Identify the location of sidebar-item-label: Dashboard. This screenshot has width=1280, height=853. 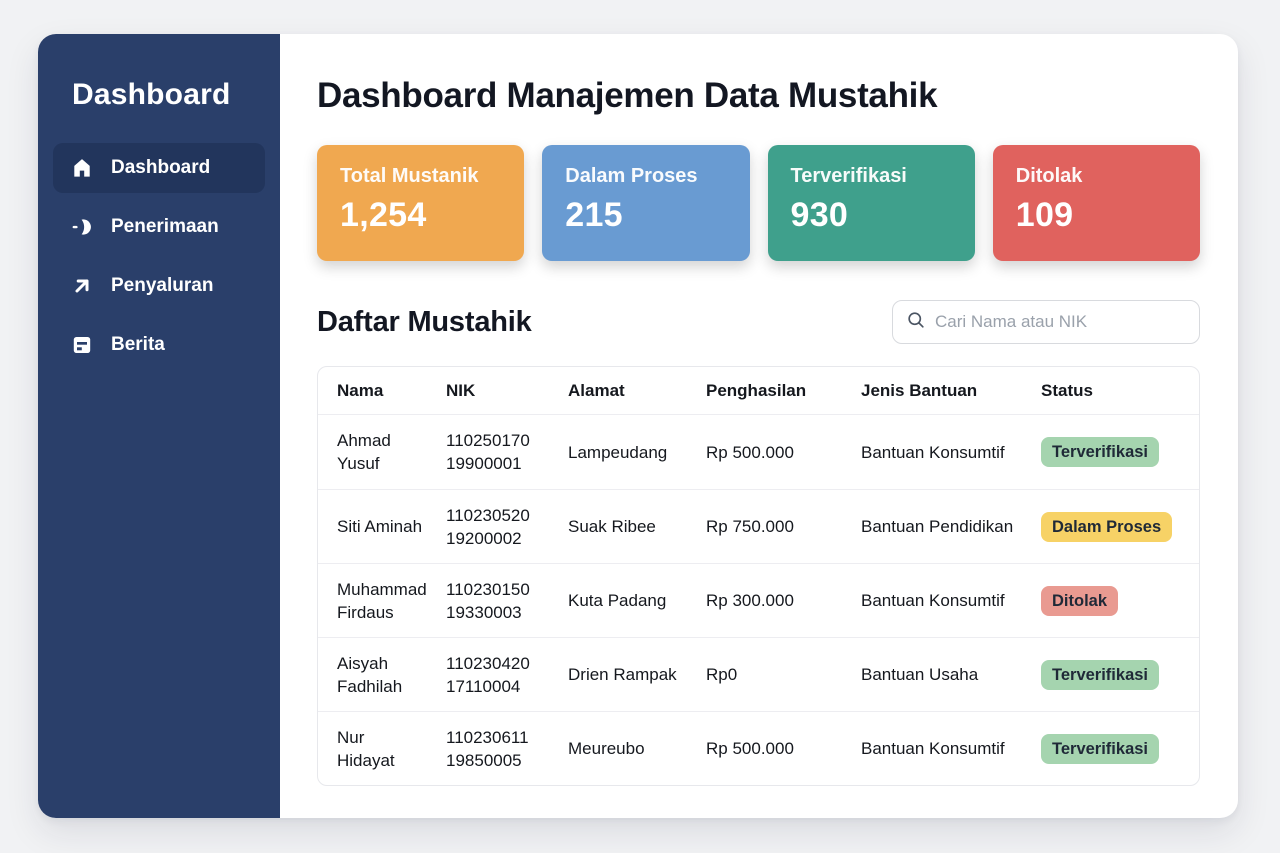
(161, 167).